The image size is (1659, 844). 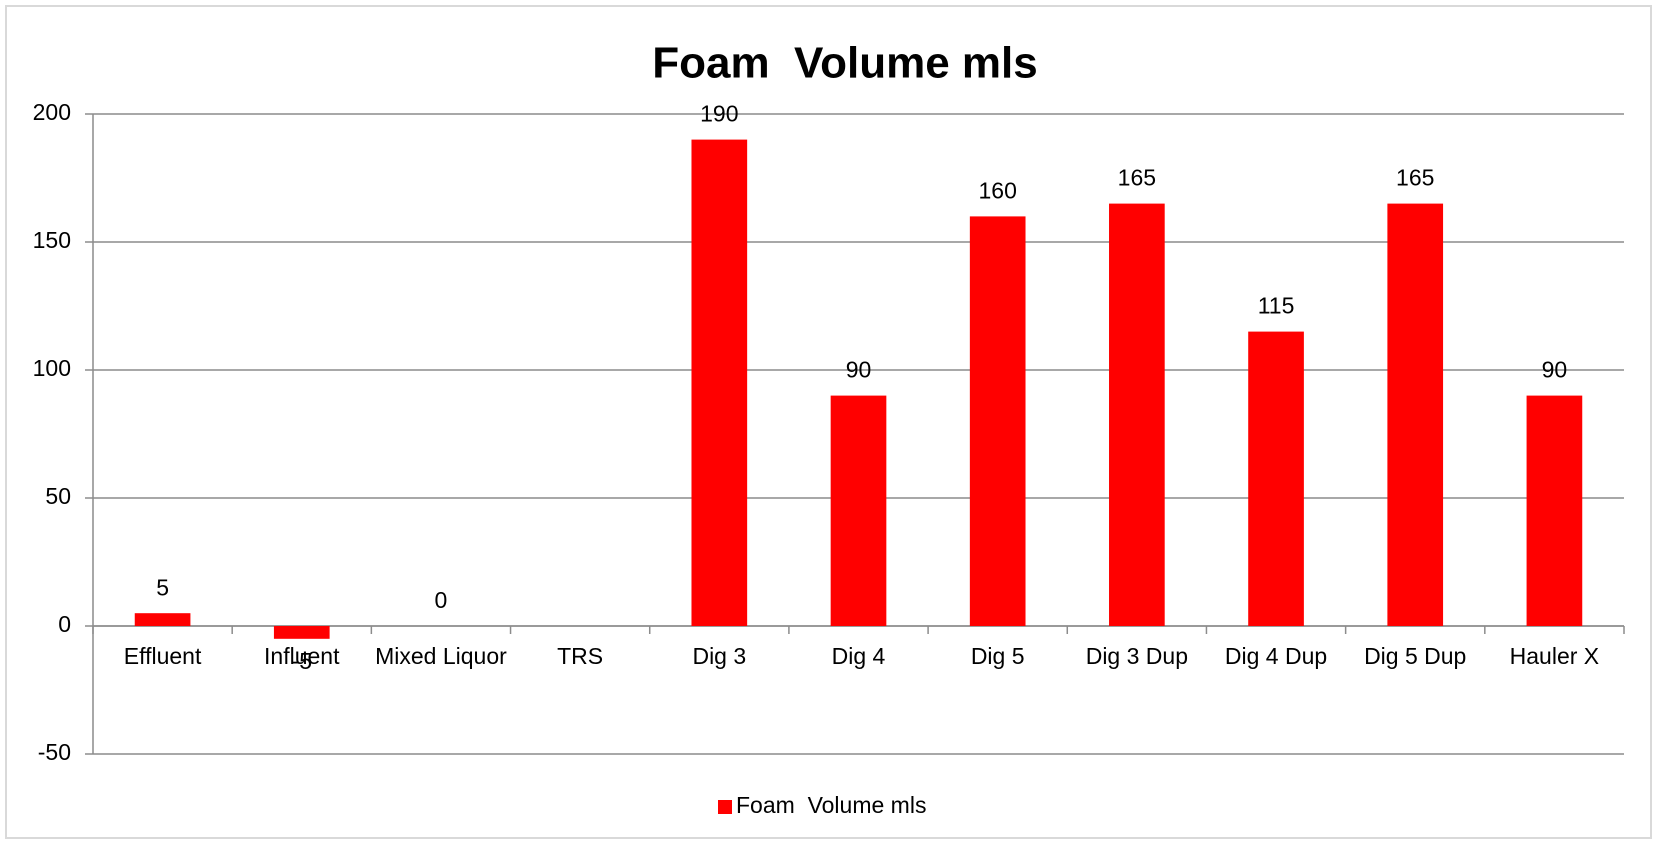 I want to click on y-tick-label: 200, so click(x=52, y=112).